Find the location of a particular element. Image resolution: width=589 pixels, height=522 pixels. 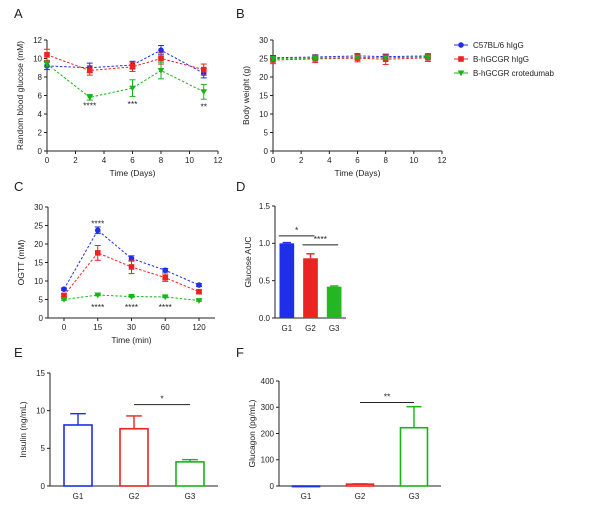

y-tick-label: 200 is located at coordinates (268, 433).